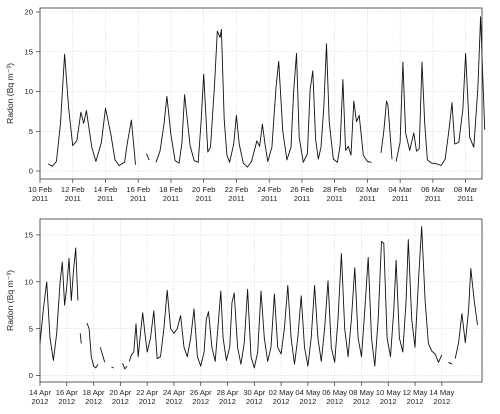 The image size is (500, 414). I want to click on x-tick-label-day: 24 Feb, so click(269, 189).